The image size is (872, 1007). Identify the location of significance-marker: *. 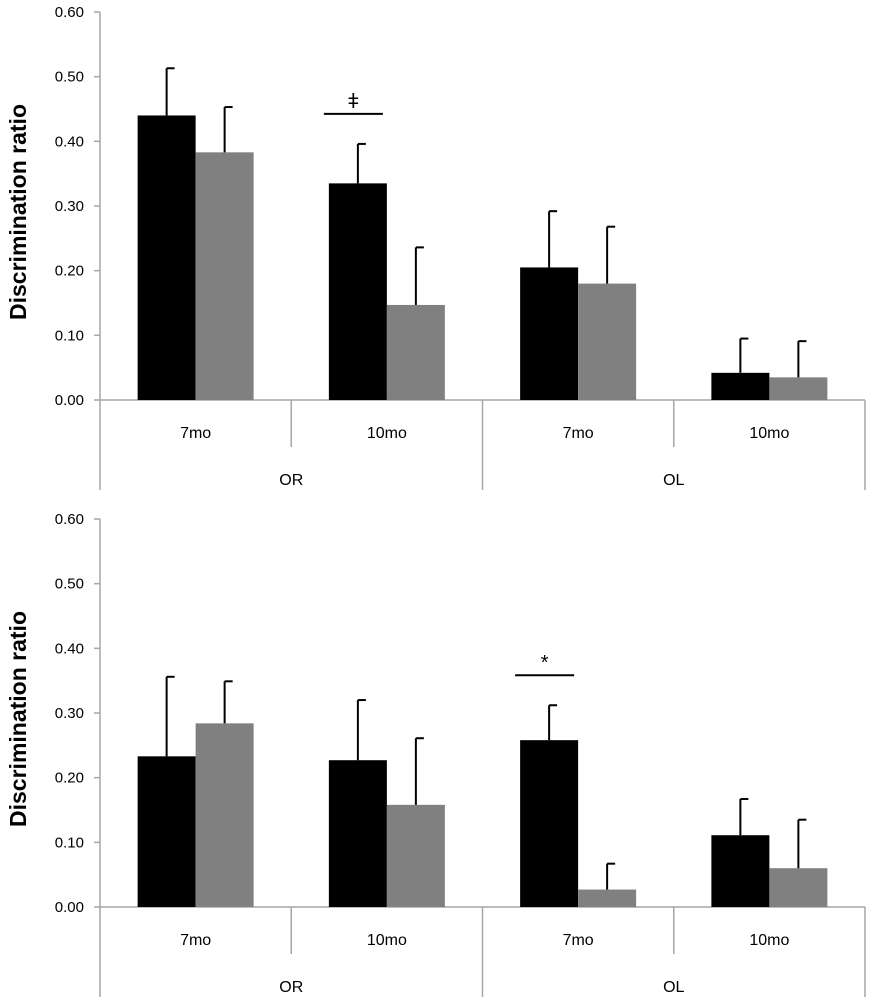
(545, 663).